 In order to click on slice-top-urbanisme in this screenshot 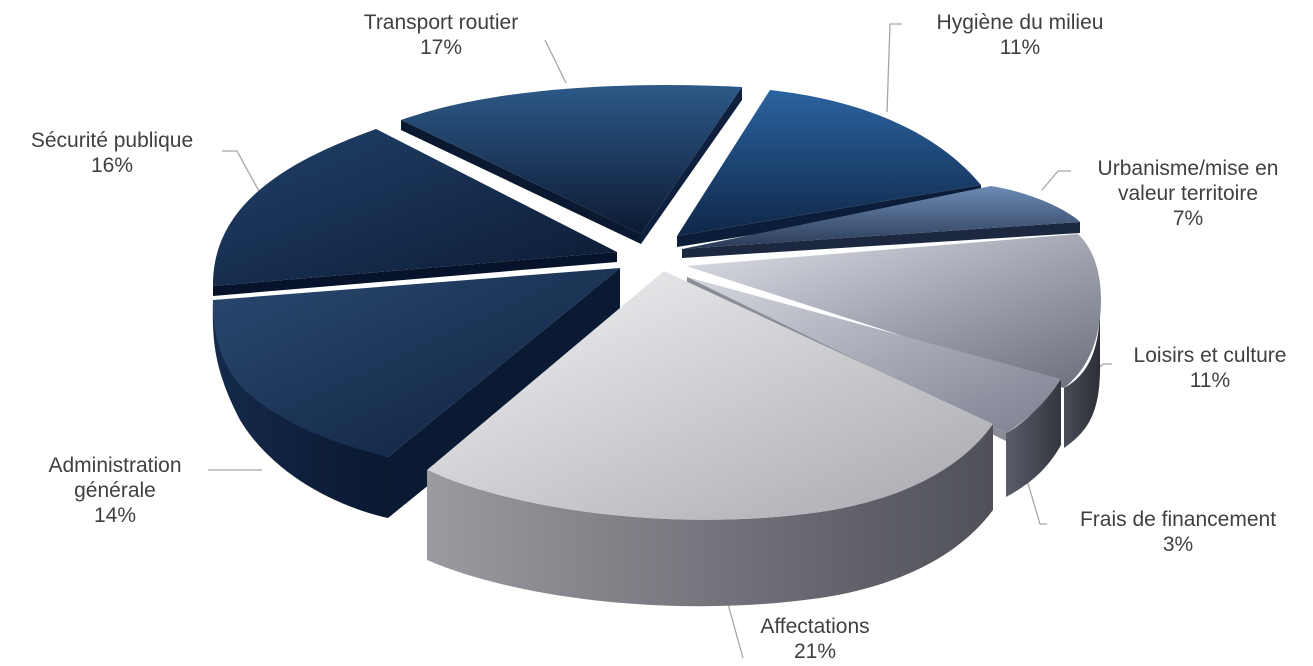, I will do `click(881, 217)`.